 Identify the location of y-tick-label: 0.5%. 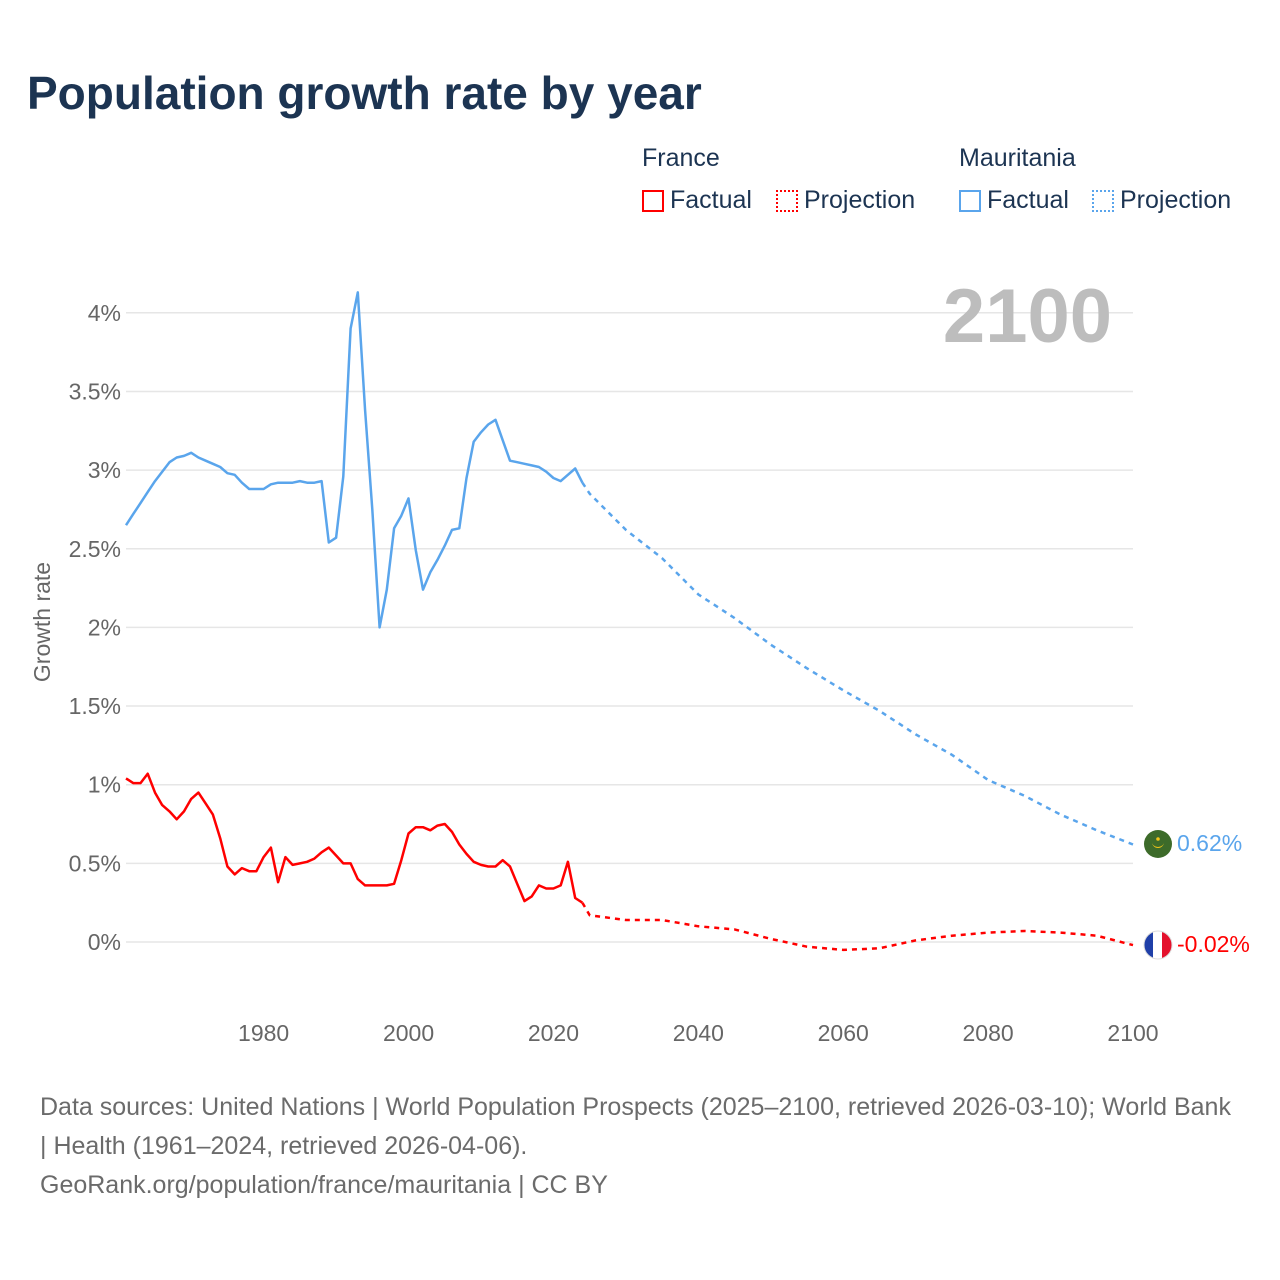
(95, 863).